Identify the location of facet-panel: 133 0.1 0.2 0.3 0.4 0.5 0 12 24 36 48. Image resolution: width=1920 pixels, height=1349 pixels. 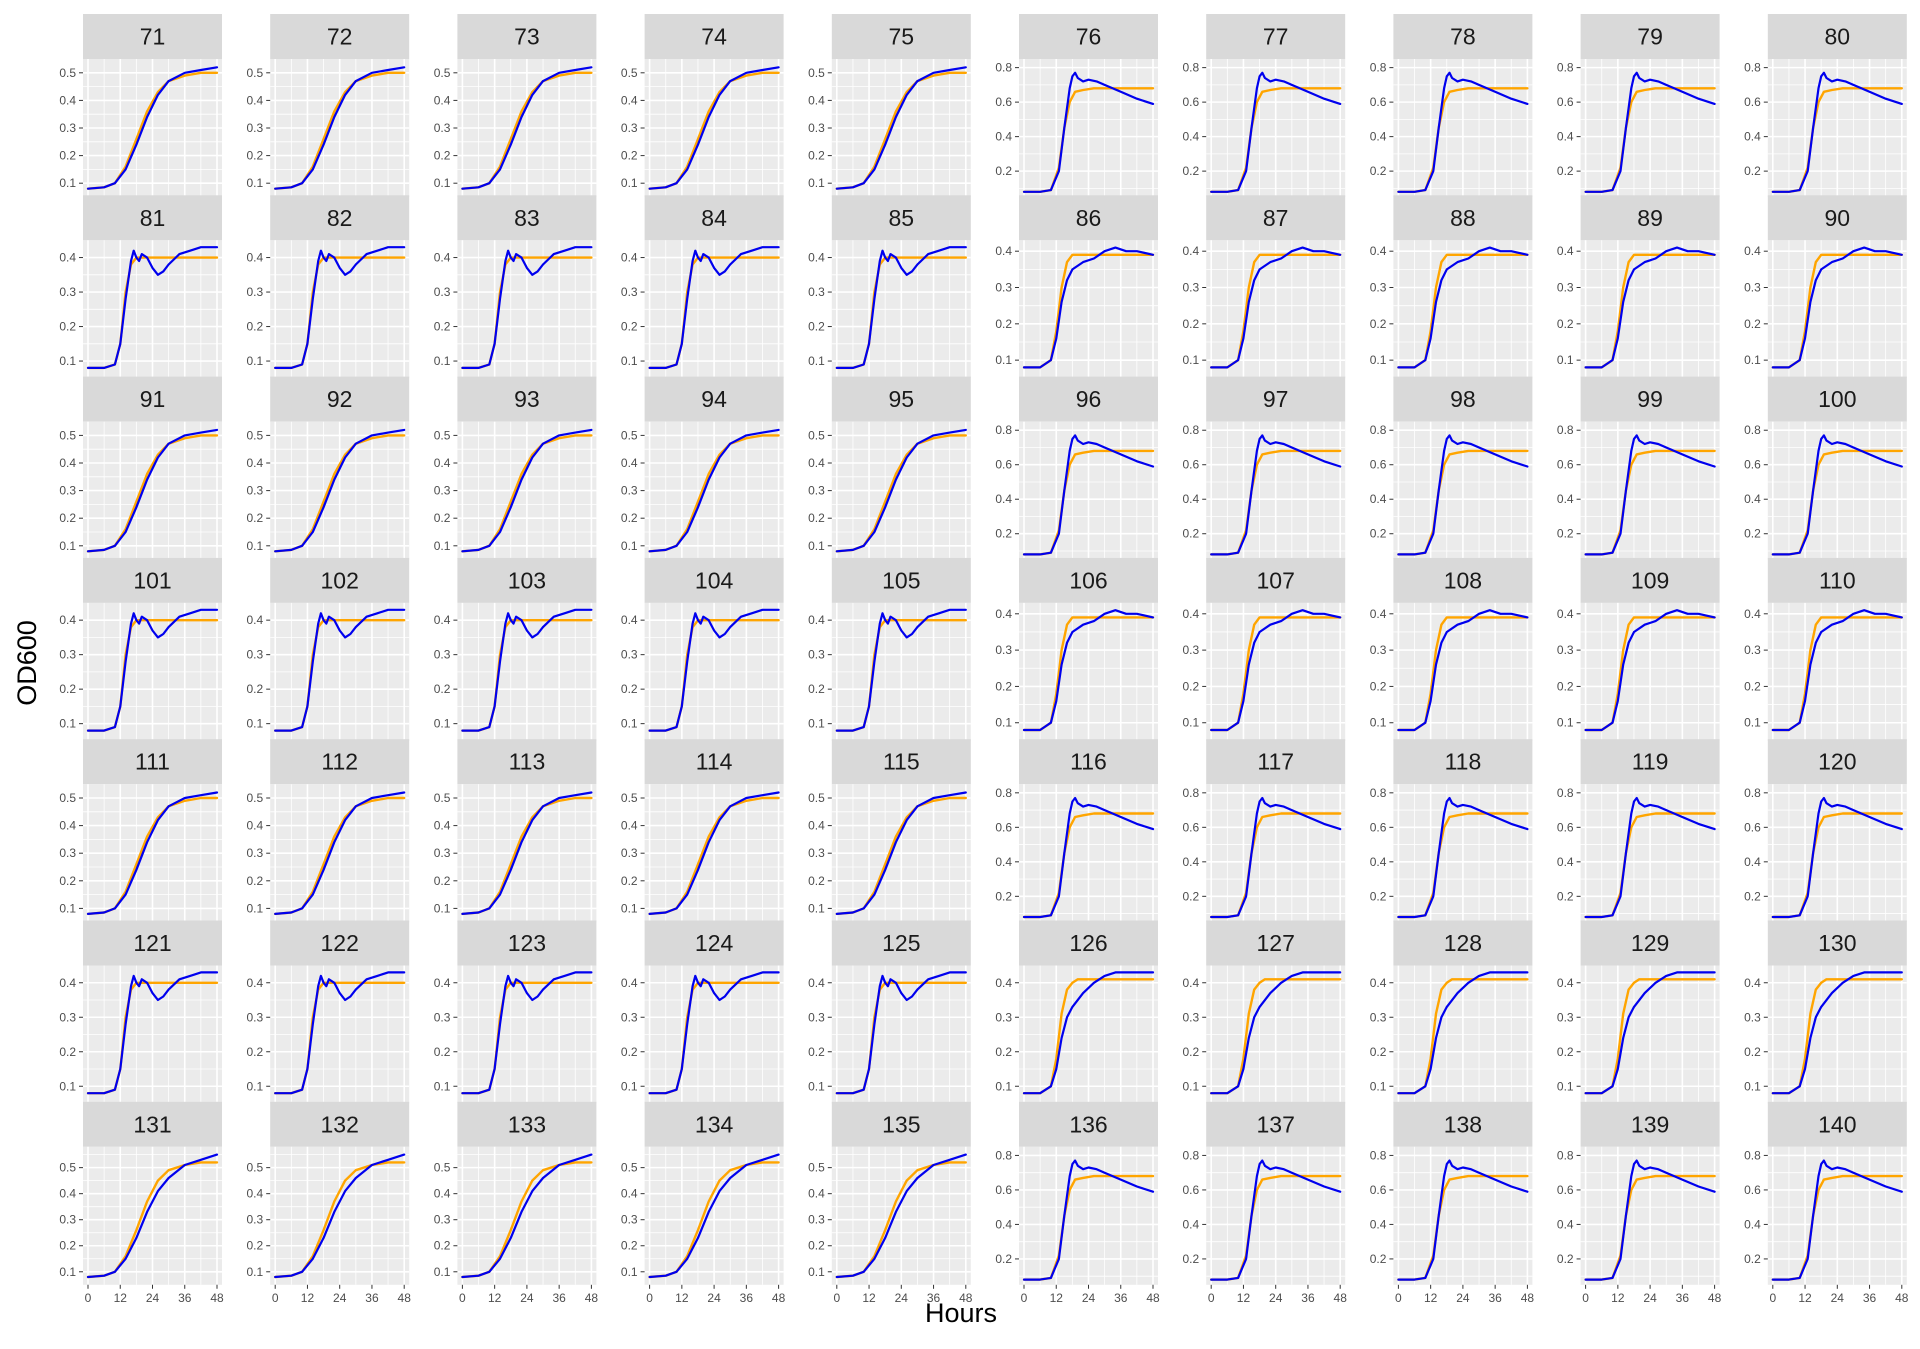
(516, 1203).